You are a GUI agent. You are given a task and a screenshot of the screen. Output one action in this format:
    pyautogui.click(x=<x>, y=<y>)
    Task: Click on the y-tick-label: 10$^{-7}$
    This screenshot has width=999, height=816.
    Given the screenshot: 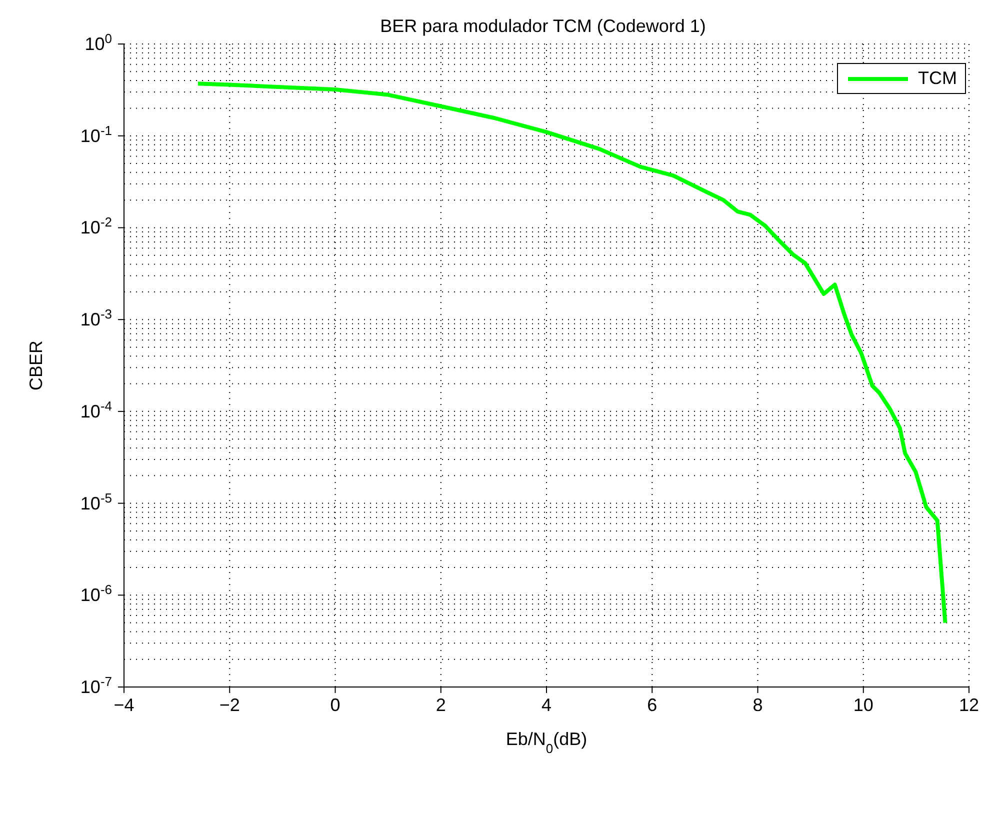 What is the action you would take?
    pyautogui.click(x=96, y=685)
    